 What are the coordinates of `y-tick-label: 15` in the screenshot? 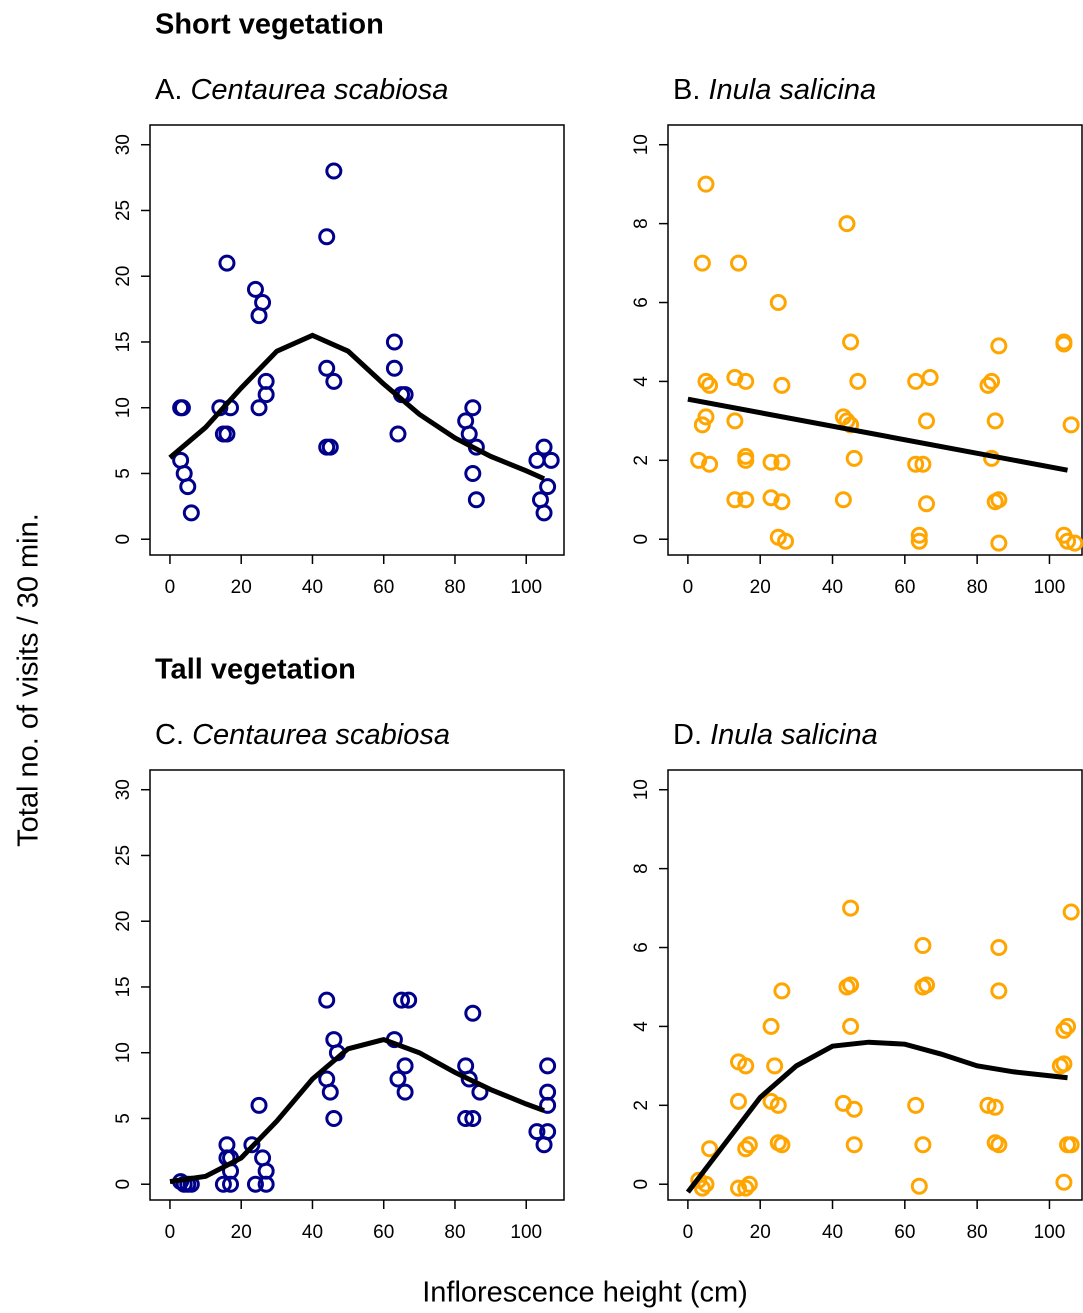 It's located at (123, 341).